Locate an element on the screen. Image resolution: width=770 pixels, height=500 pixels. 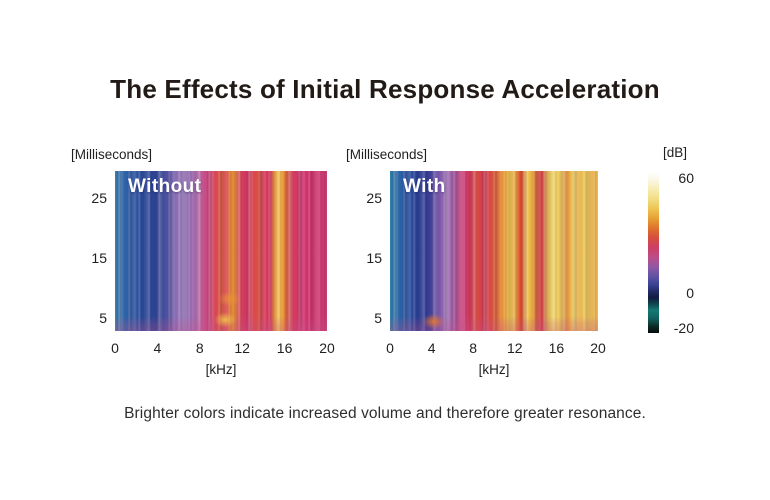
condition-label-with: With is located at coordinates (424, 186).